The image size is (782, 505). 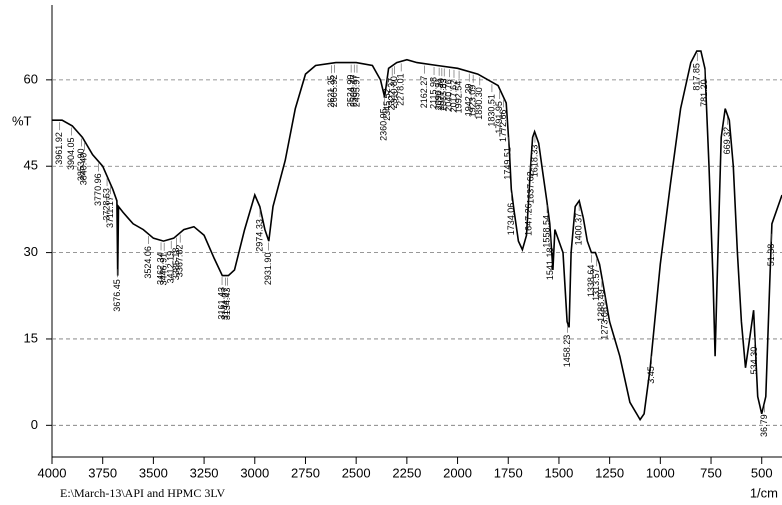 I want to click on peak-label: 2065.83, so click(x=444, y=94).